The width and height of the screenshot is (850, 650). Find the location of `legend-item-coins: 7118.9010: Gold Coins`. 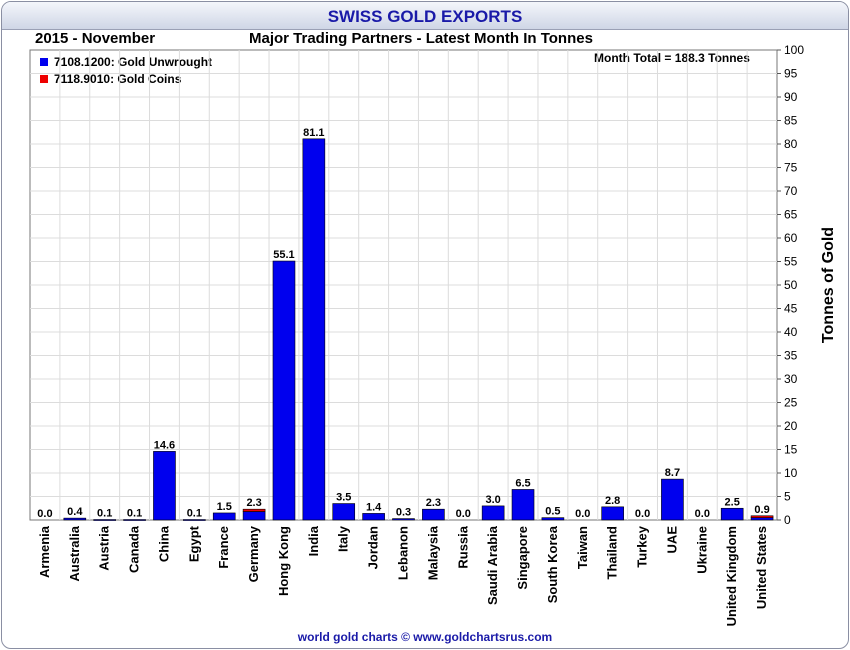

legend-item-coins: 7118.9010: Gold Coins is located at coordinates (110, 79).